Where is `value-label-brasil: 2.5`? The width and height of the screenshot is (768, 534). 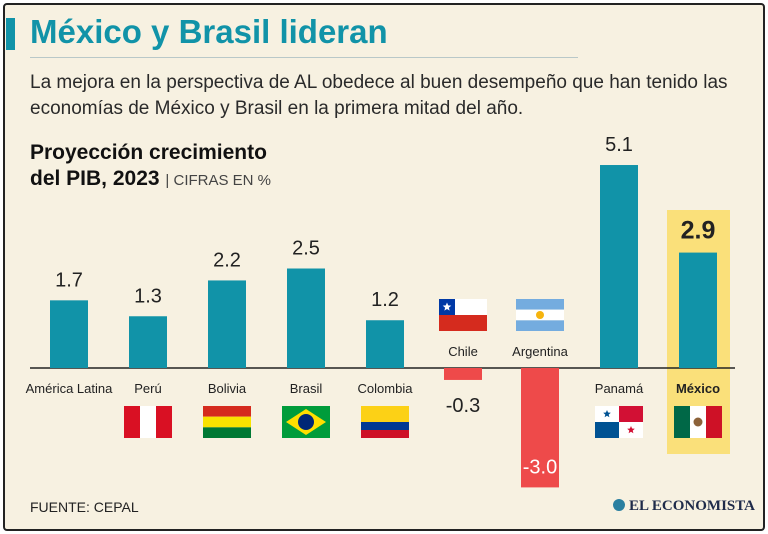
value-label-brasil: 2.5 is located at coordinates (306, 249).